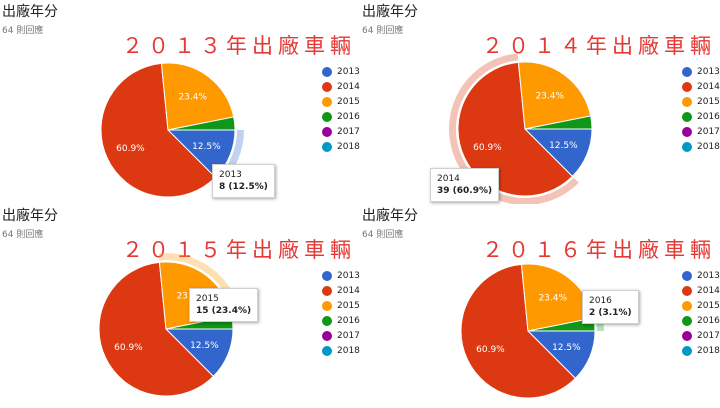  What do you see at coordinates (599, 250) in the screenshot?
I see `banner-label: ２０１６年出廠車輛` at bounding box center [599, 250].